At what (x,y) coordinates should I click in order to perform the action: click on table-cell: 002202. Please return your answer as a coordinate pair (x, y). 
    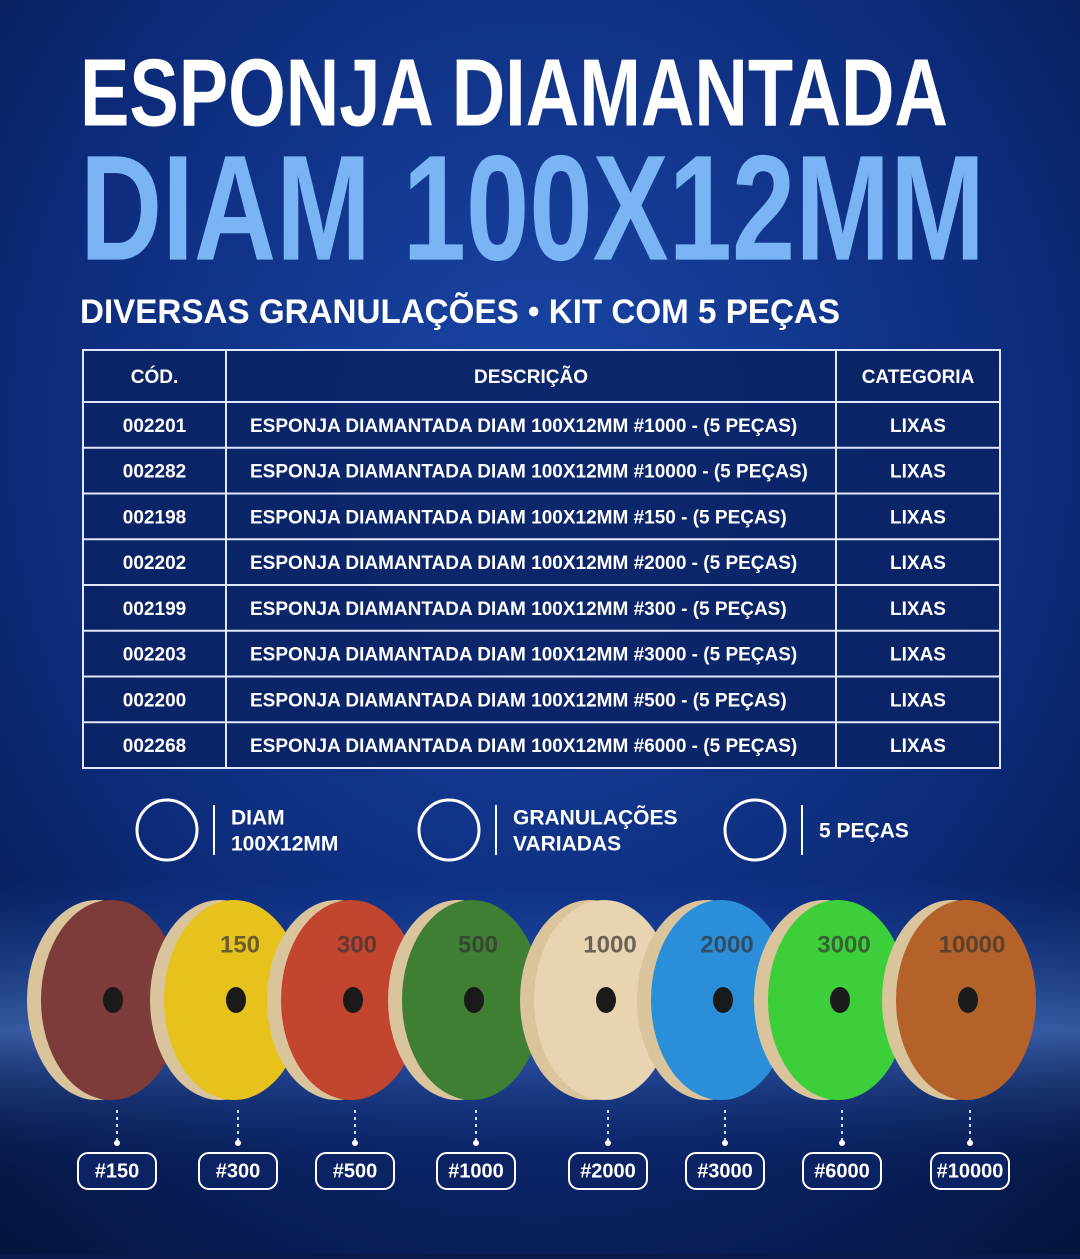
    Looking at the image, I should click on (154, 563).